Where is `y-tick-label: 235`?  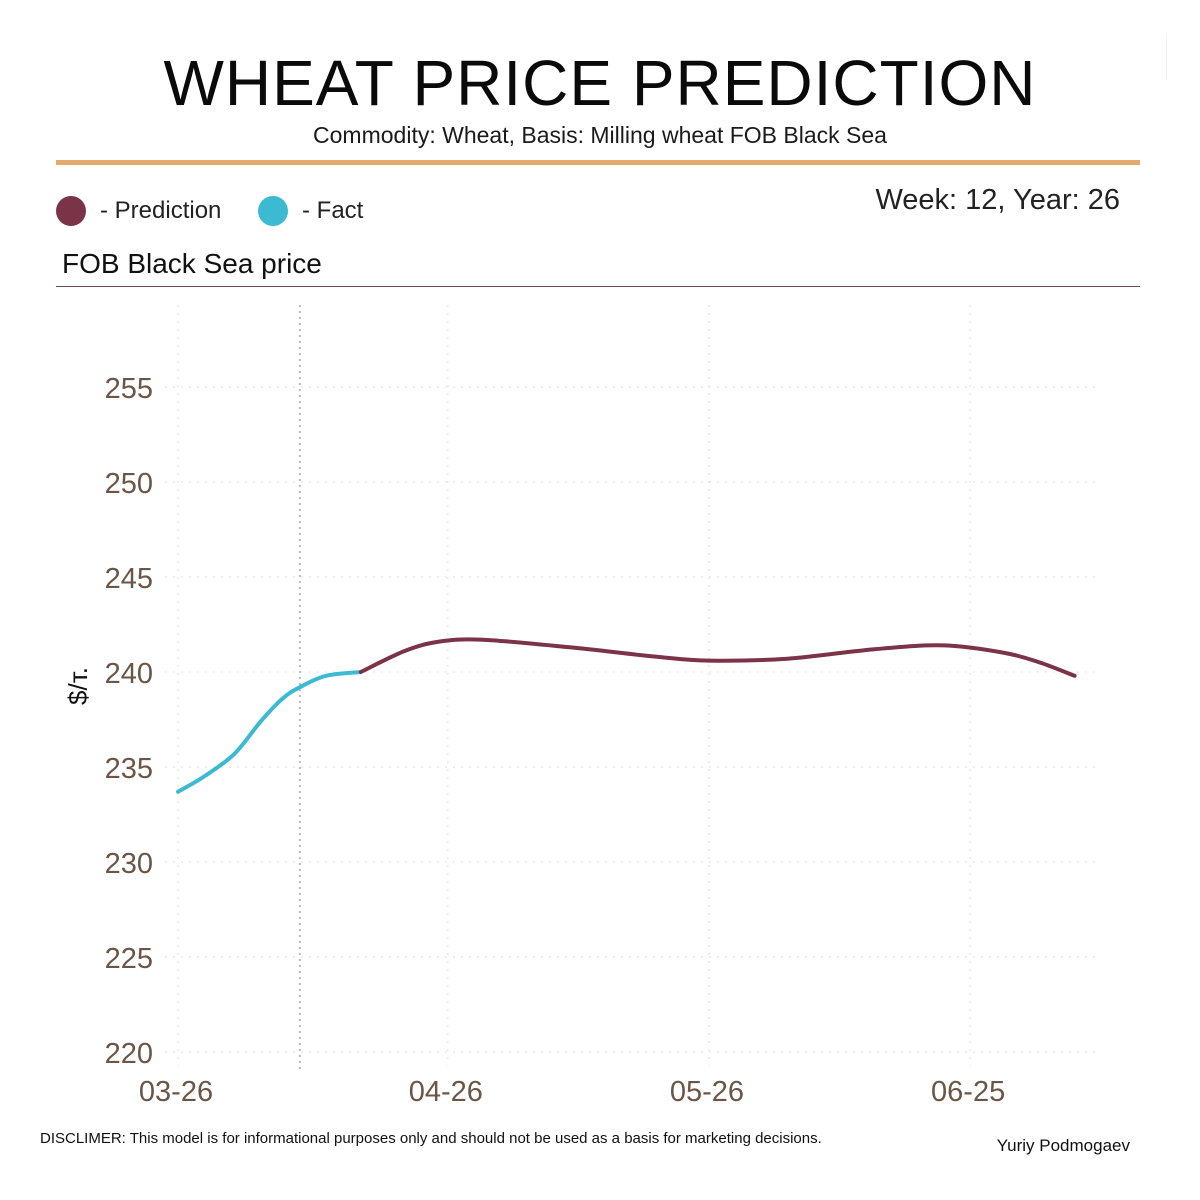 y-tick-label: 235 is located at coordinates (129, 769).